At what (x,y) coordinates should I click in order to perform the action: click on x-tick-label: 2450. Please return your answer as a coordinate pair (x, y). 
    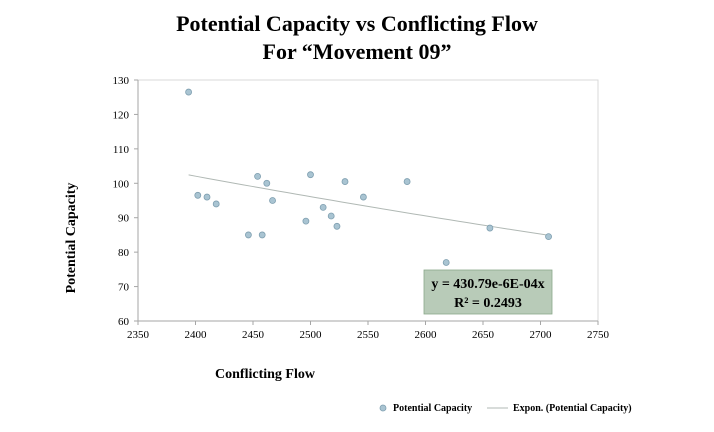
    Looking at the image, I should click on (253, 335).